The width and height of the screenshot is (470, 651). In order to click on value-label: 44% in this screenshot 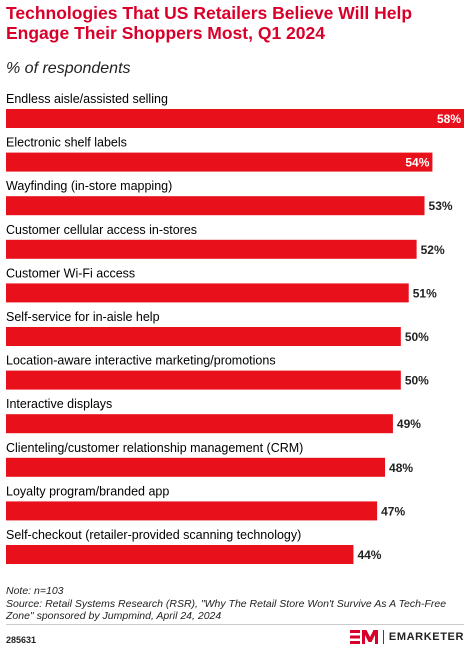, I will do `click(369, 555)`.